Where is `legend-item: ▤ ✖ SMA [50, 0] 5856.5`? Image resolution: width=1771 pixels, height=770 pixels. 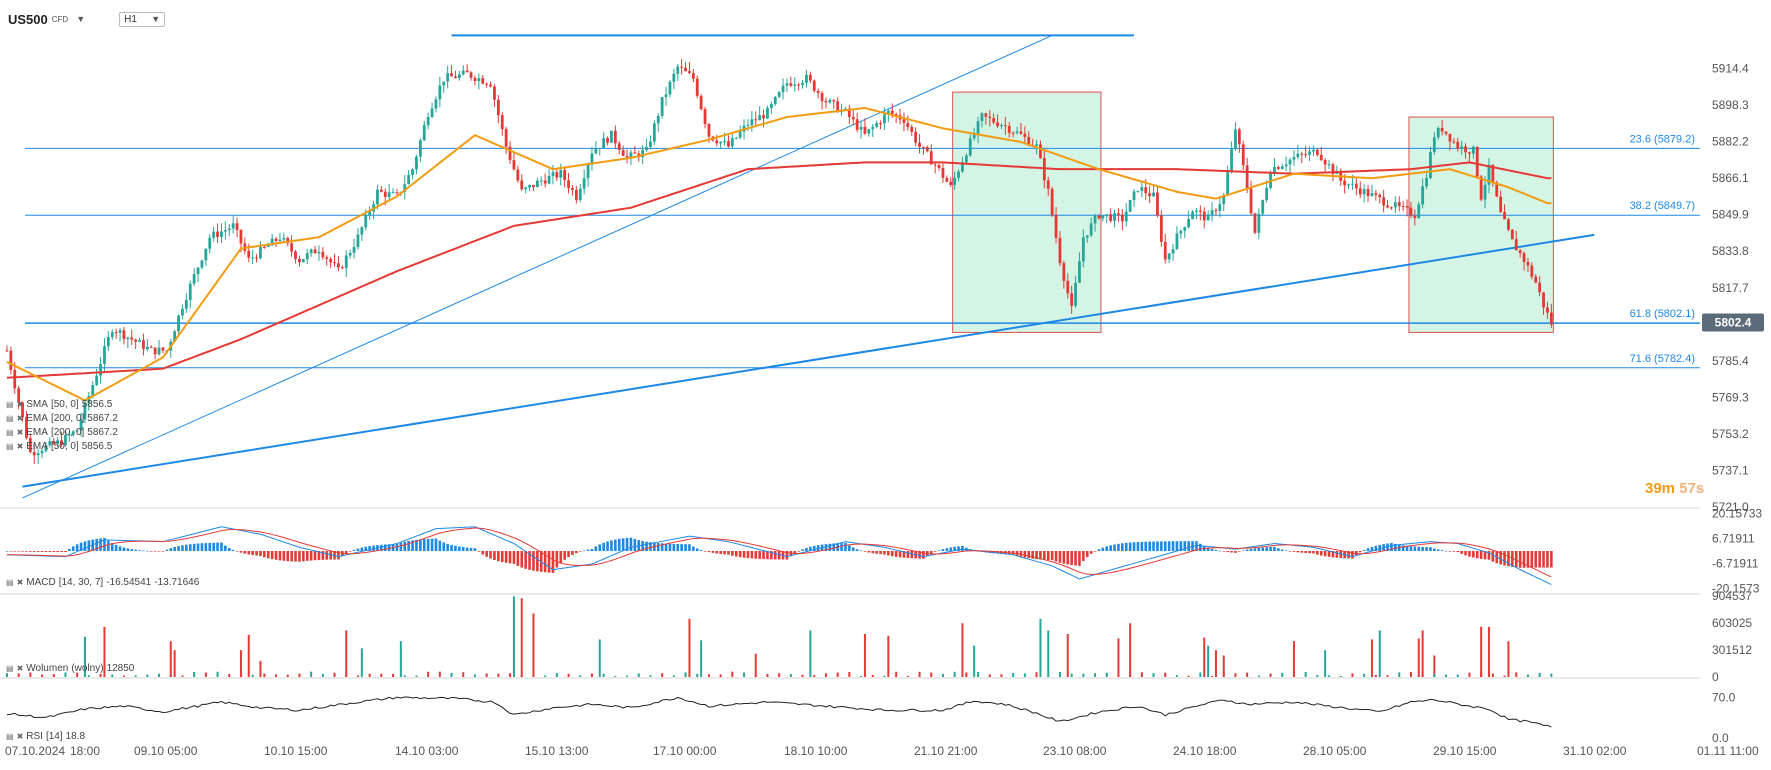 legend-item: ▤ ✖ SMA [50, 0] 5856.5 is located at coordinates (59, 404).